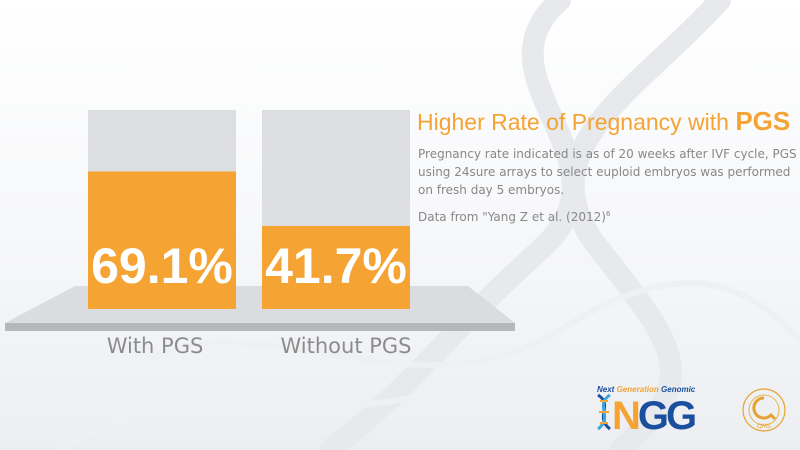 The width and height of the screenshot is (800, 450). Describe the element at coordinates (667, 416) in the screenshot. I see `ngg-letters-gg: GG` at that location.